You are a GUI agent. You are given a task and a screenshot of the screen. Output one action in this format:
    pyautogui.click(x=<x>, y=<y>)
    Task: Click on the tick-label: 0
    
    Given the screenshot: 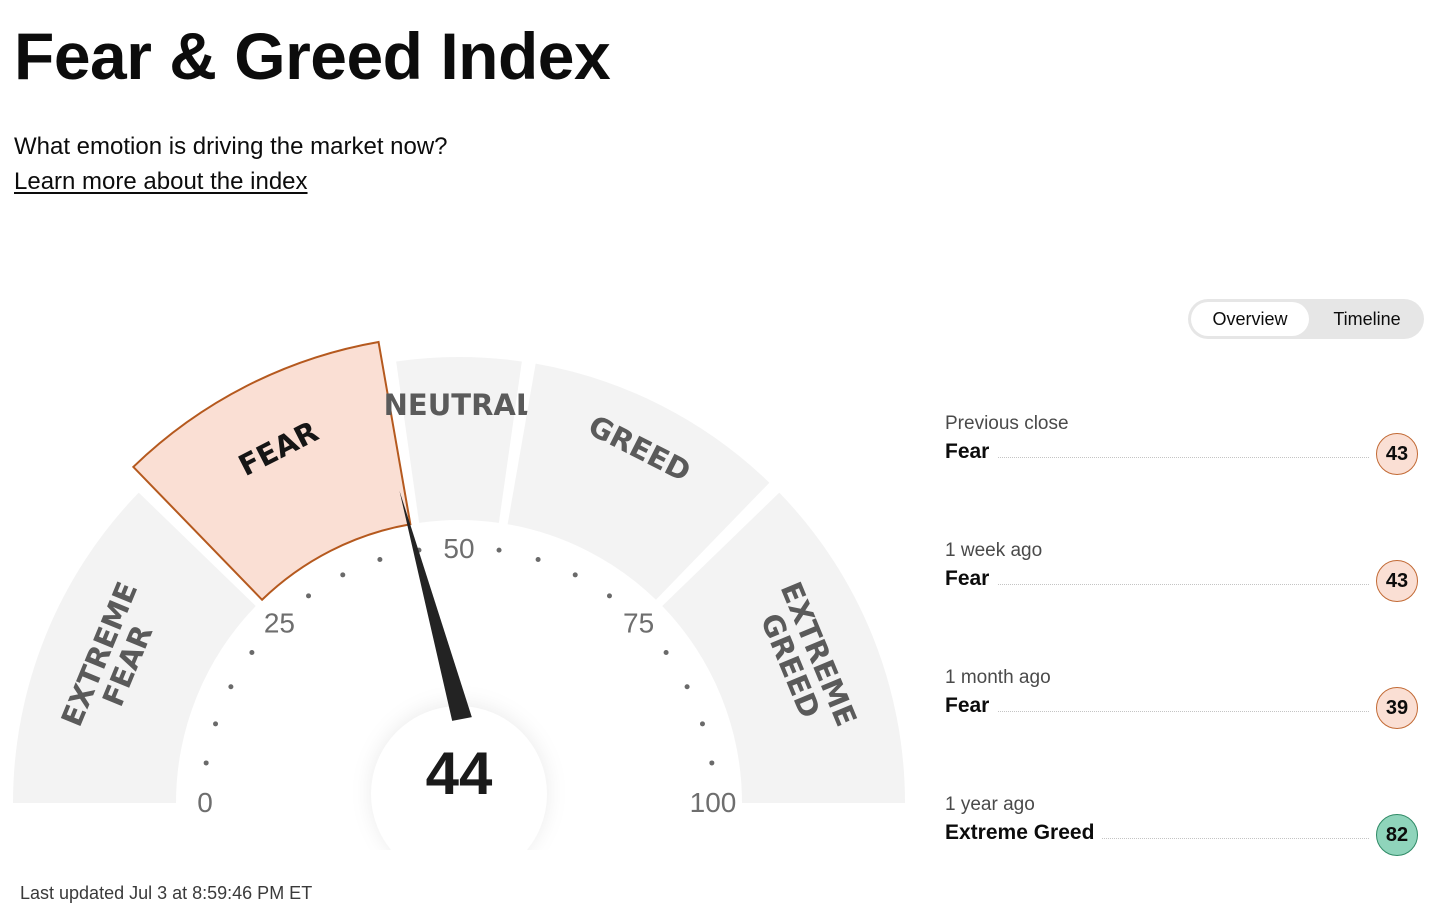 What is the action you would take?
    pyautogui.click(x=205, y=802)
    